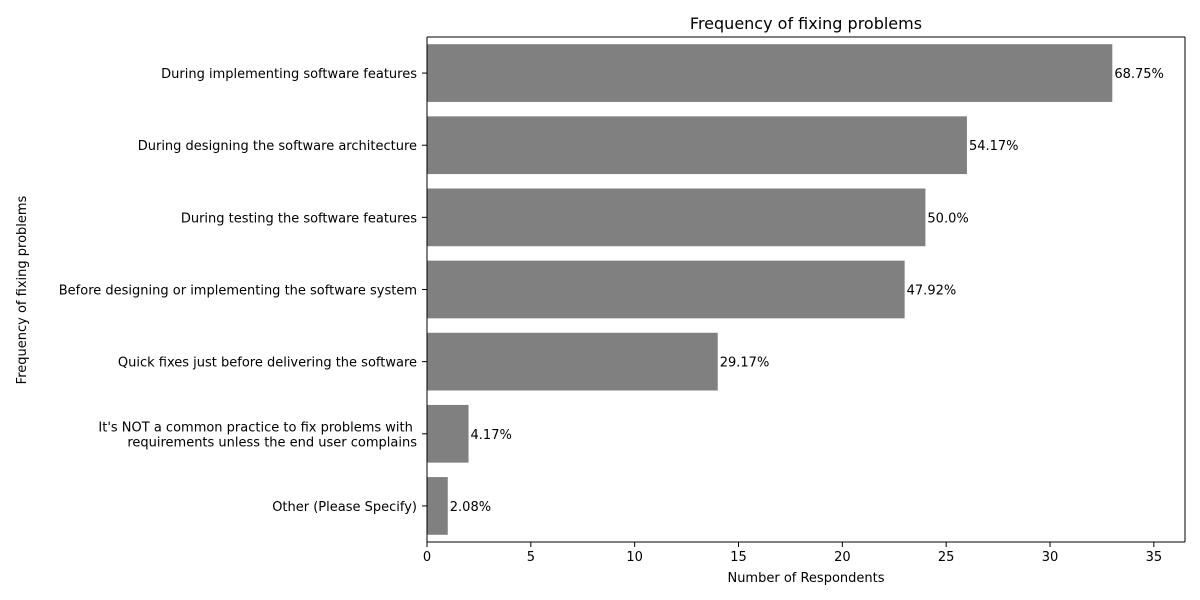  Describe the element at coordinates (994, 146) in the screenshot. I see `data-label: 54.17%` at that location.